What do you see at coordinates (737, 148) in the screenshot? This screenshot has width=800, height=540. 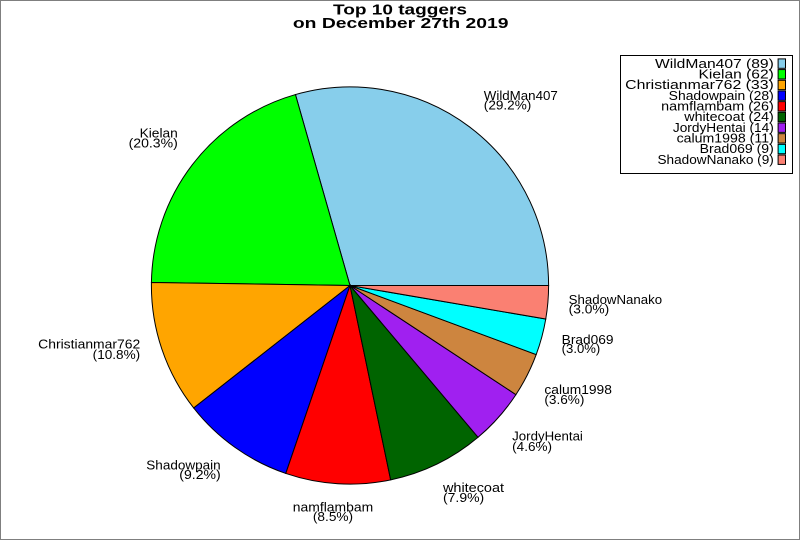 I see `svg-text: Brad069 (9)` at bounding box center [737, 148].